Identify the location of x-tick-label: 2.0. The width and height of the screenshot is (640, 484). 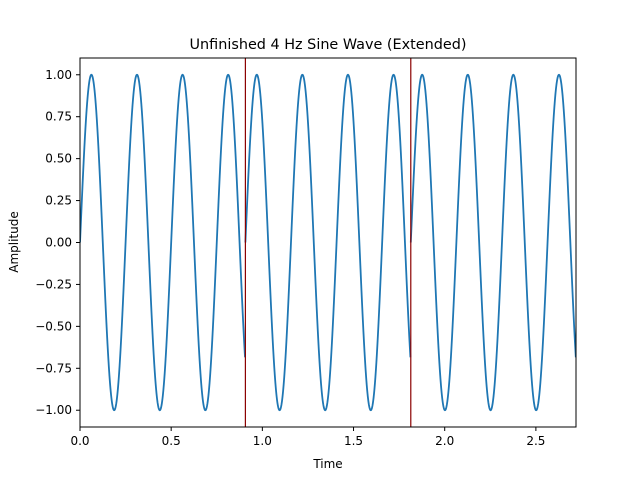
(444, 441).